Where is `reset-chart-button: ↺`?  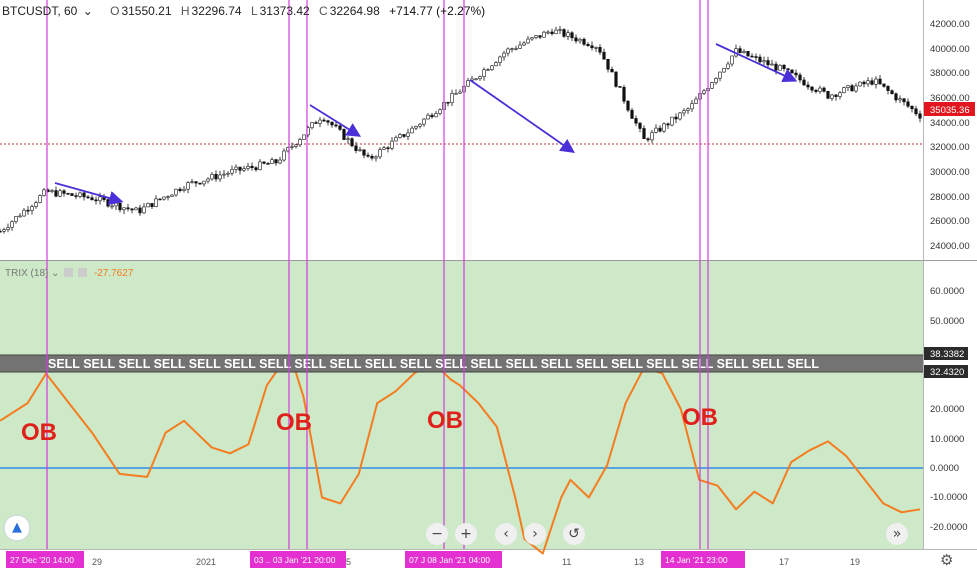 reset-chart-button: ↺ is located at coordinates (574, 534).